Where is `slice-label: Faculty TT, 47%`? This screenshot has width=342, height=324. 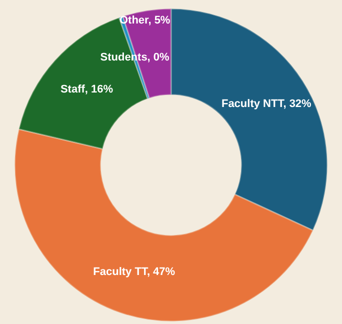
slice-label: Faculty TT, 47% is located at coordinates (134, 272).